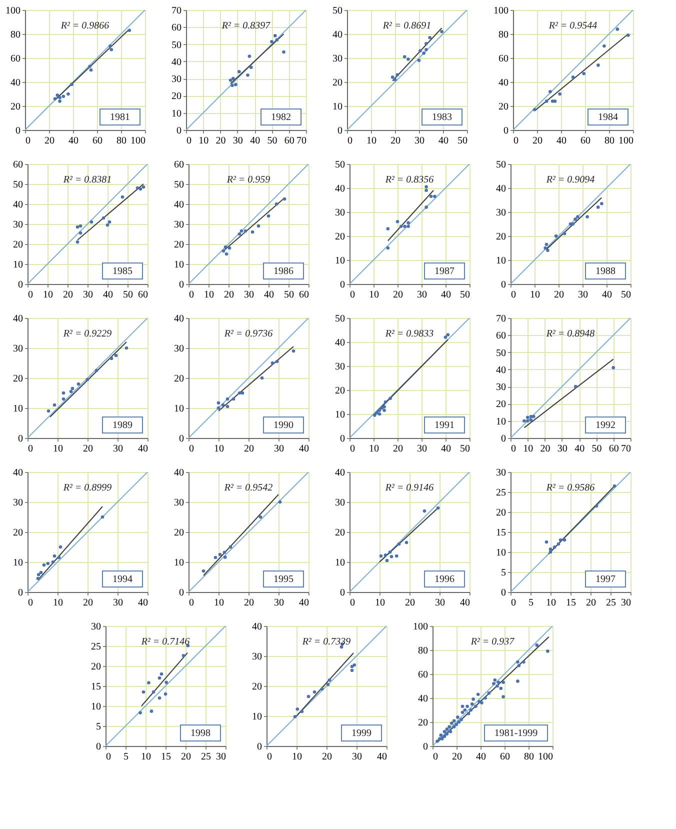 This screenshot has height=829, width=676. I want to click on annotation: 1988, so click(606, 271).